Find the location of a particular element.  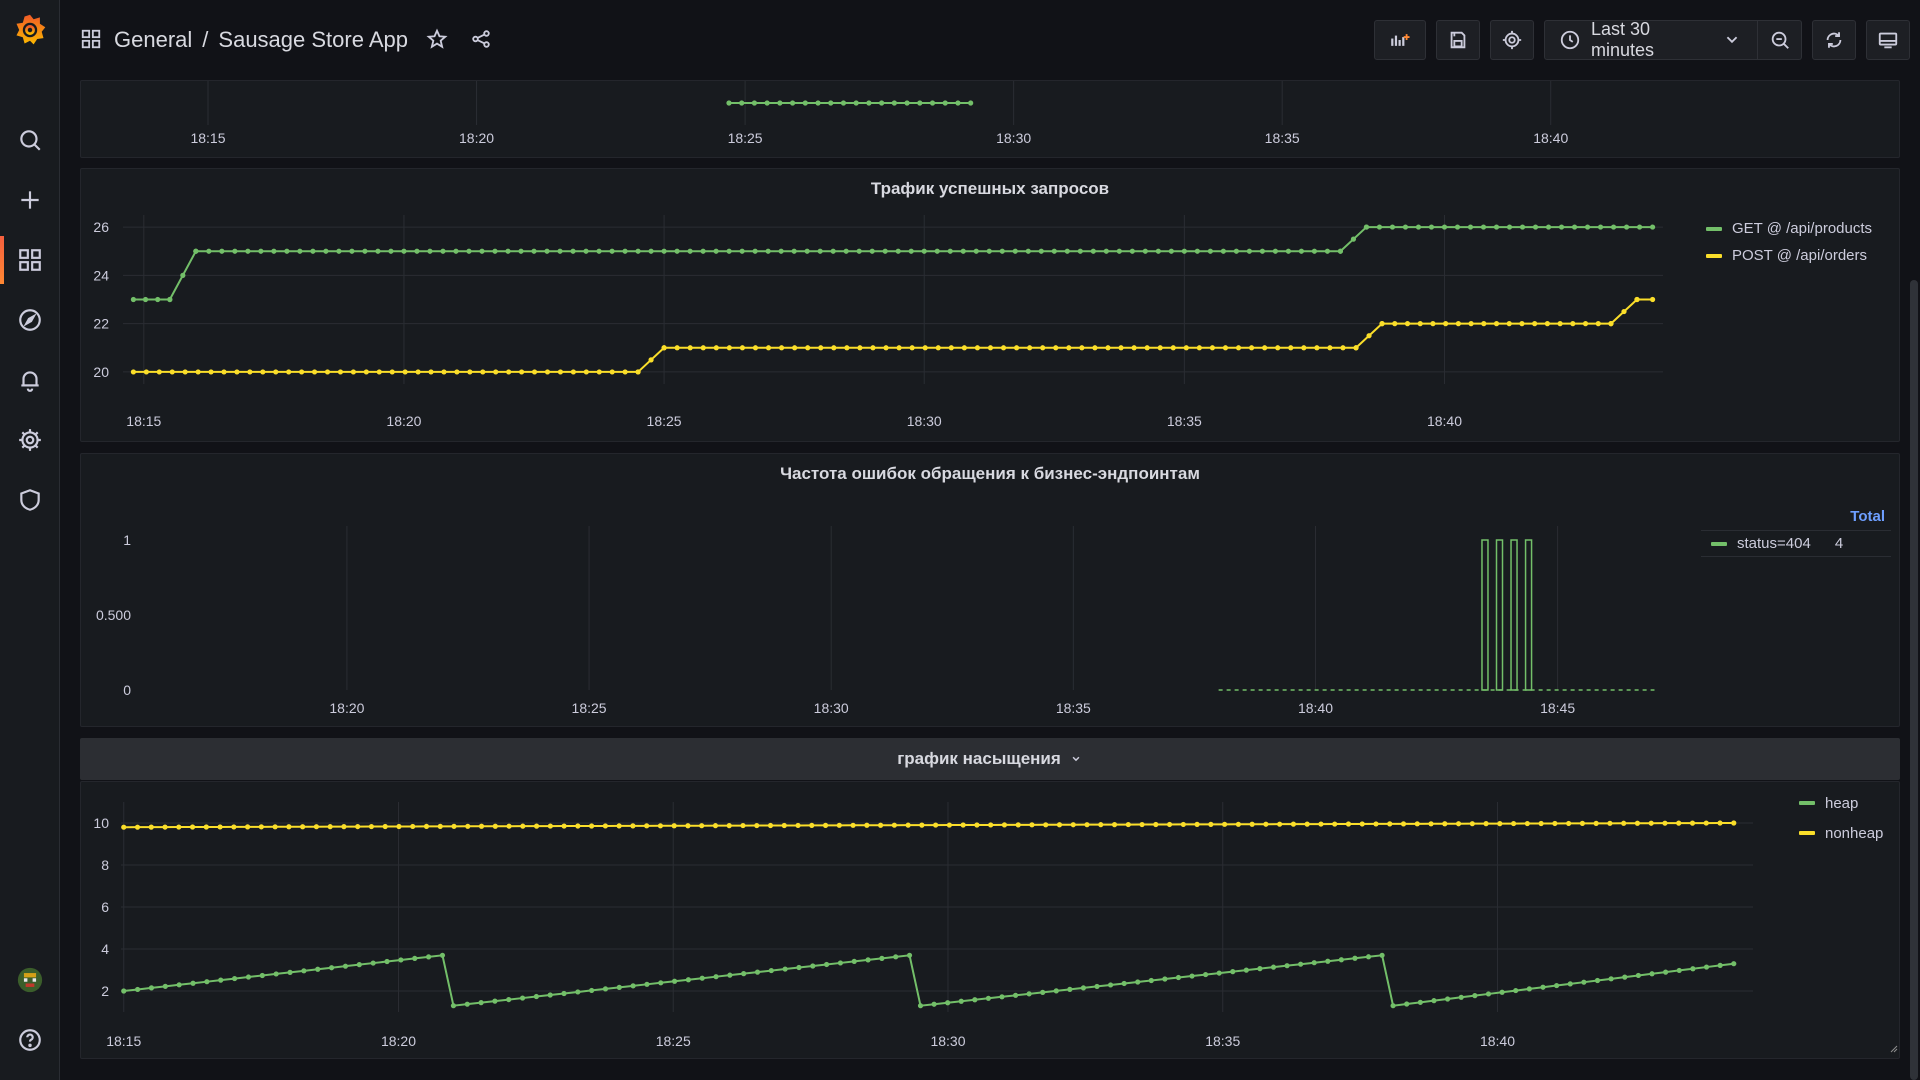

grafana-logo-icon is located at coordinates (30, 30).